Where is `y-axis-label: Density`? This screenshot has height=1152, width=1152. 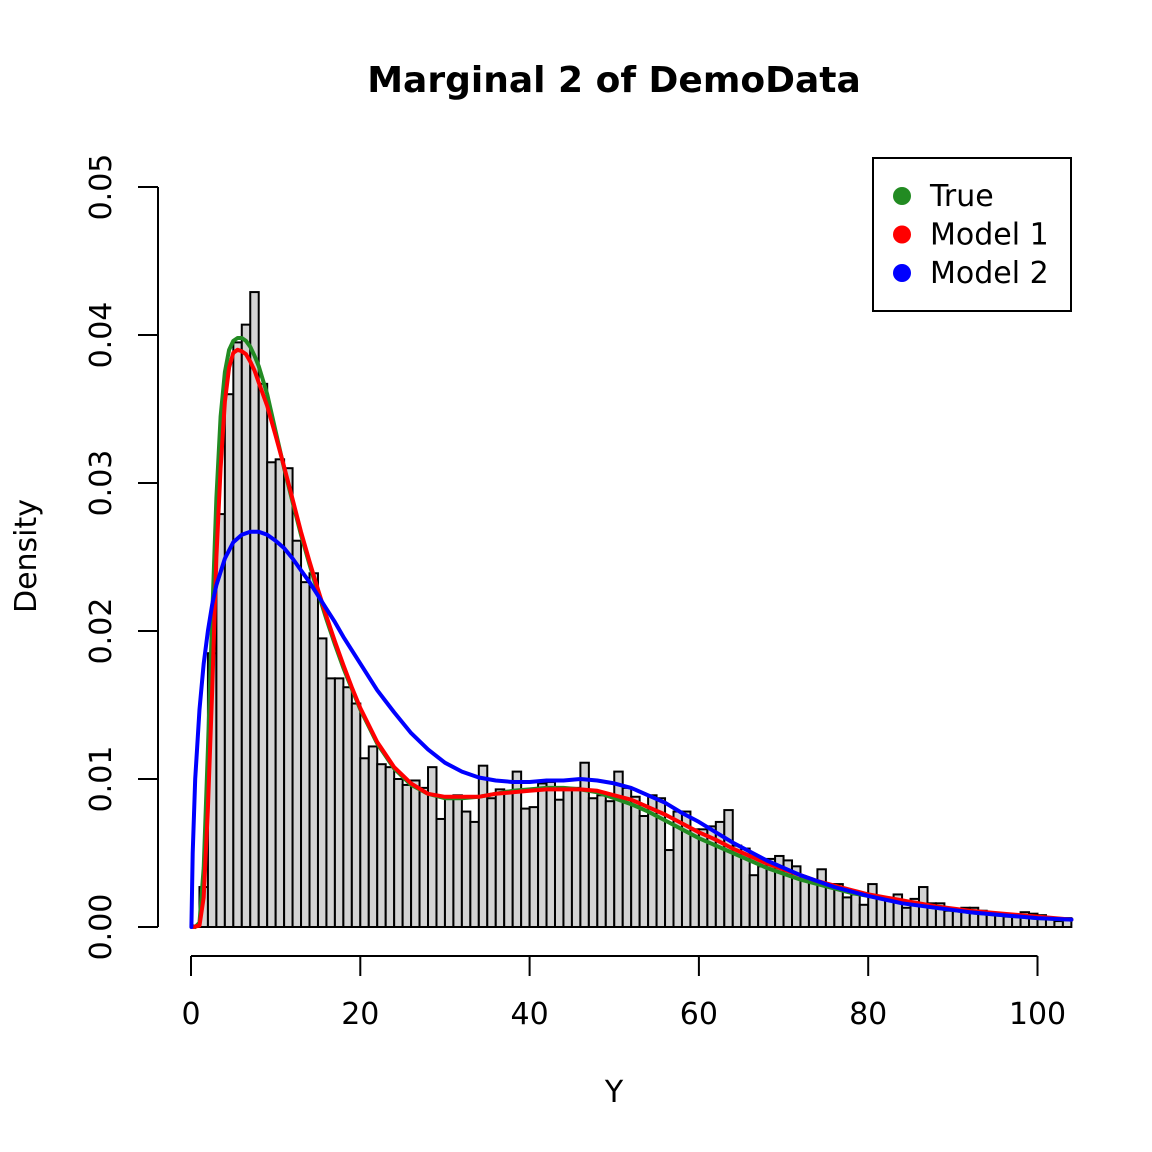
y-axis-label: Density is located at coordinates (26, 556).